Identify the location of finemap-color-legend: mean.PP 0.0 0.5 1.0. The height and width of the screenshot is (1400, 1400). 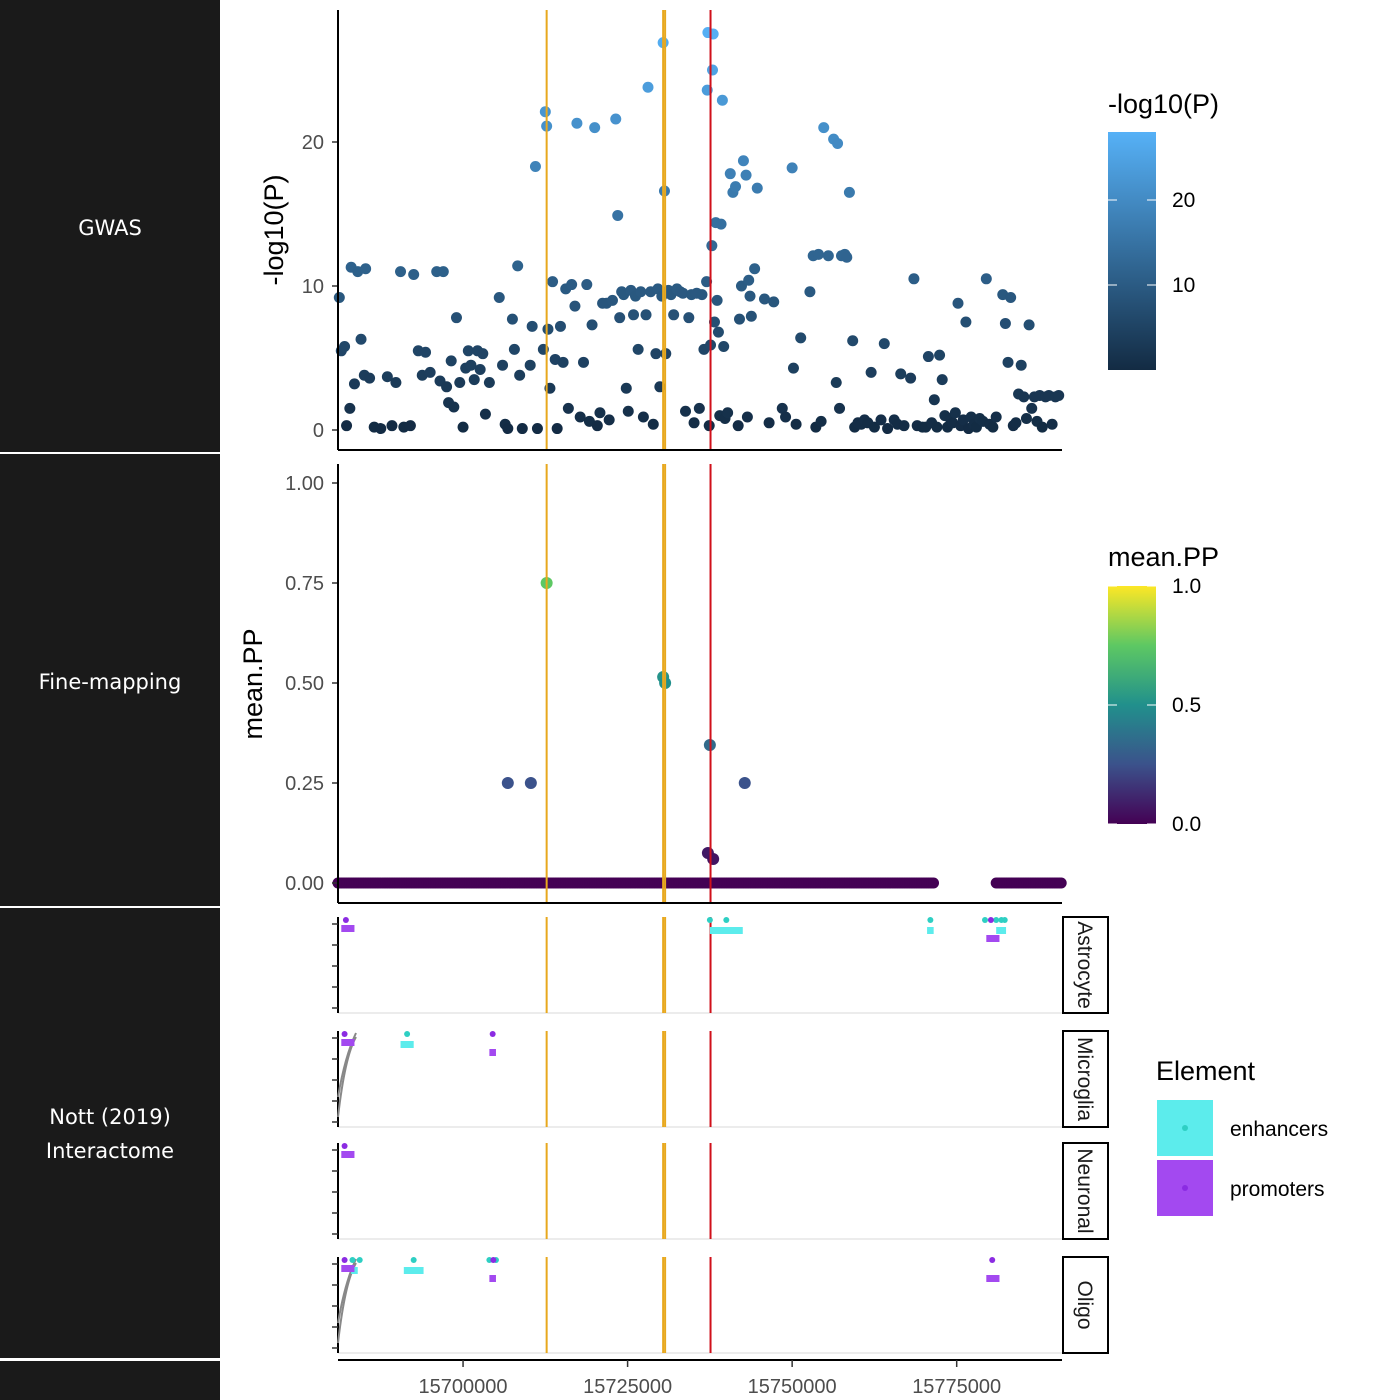
(1163, 689).